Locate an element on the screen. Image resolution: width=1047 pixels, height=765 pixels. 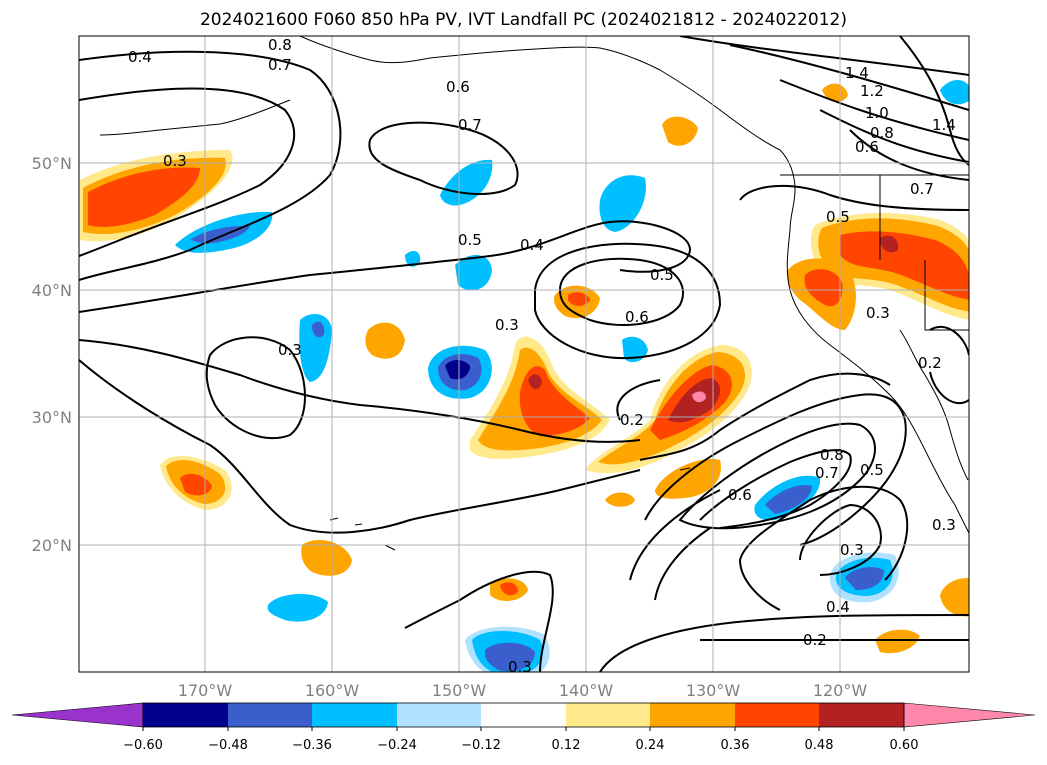
lat-label-40n: 40°N is located at coordinates (52, 290).